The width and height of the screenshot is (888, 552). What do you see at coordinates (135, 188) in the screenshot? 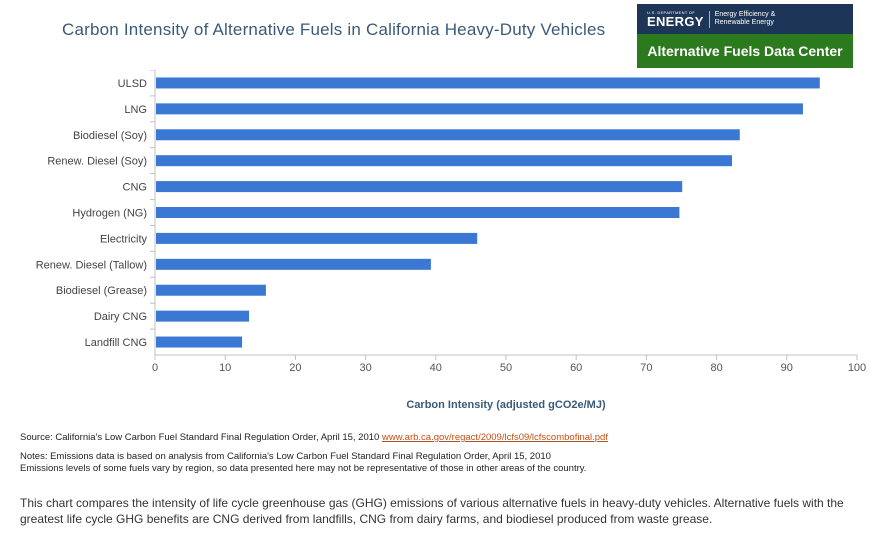
I see `y-tick-label: CNG` at bounding box center [135, 188].